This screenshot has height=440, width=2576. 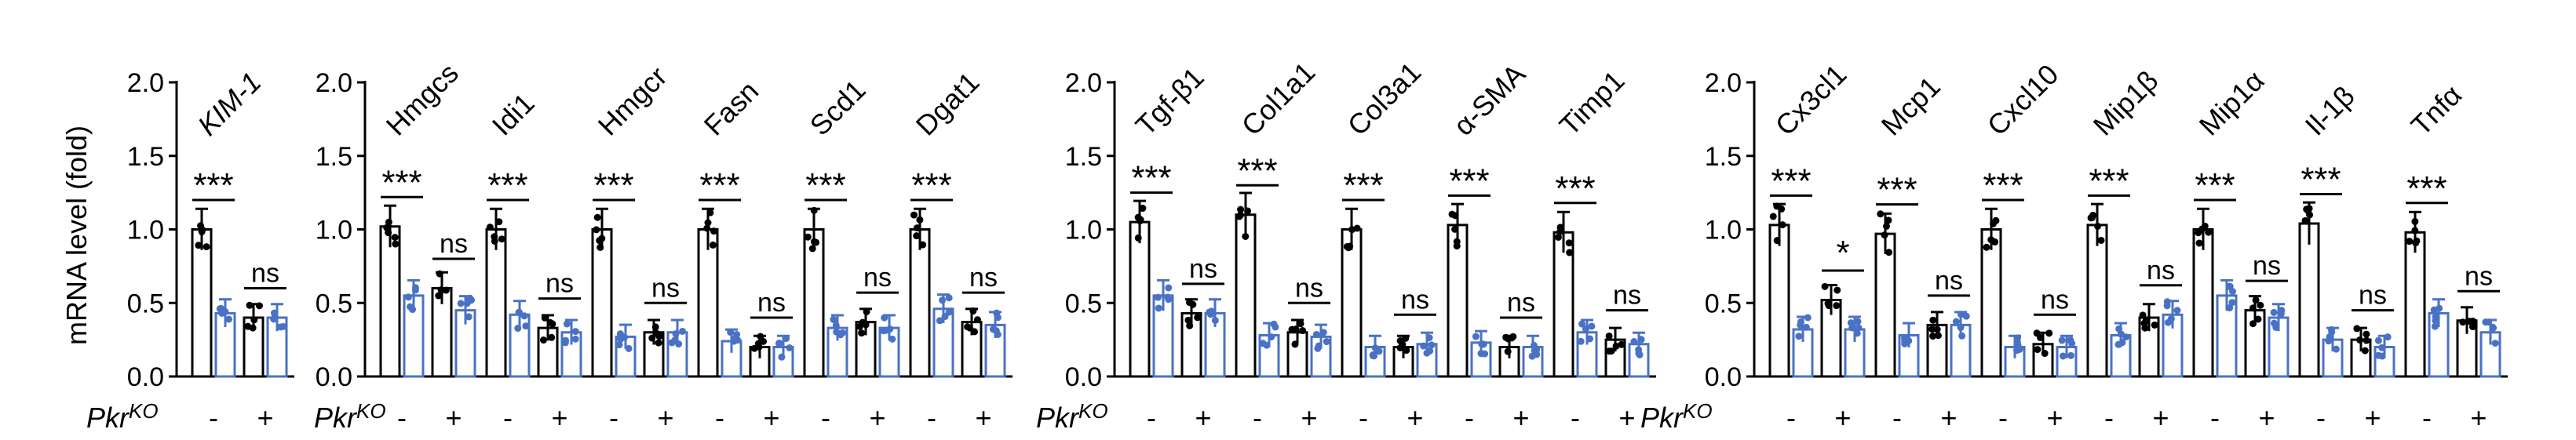 I want to click on y-tick-label: 0.5, so click(x=334, y=303).